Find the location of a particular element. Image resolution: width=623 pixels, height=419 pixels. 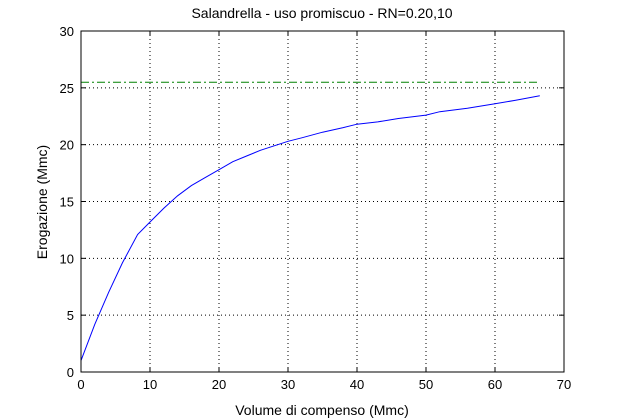

x-axis-label: Volume di compenso (Mmc) is located at coordinates (322, 410).